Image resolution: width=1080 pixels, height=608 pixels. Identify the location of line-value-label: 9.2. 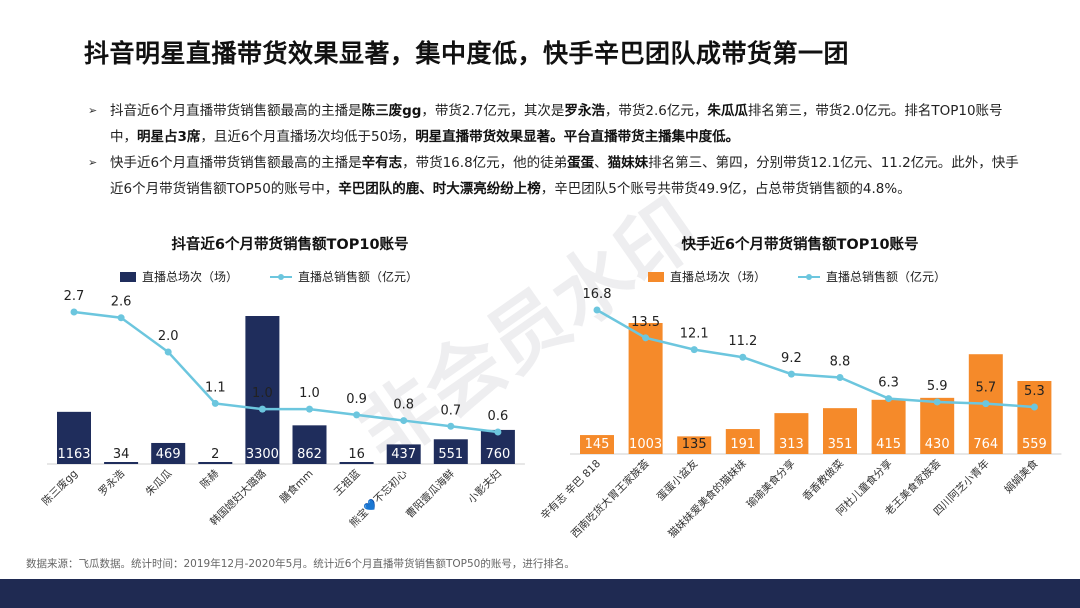
(791, 358).